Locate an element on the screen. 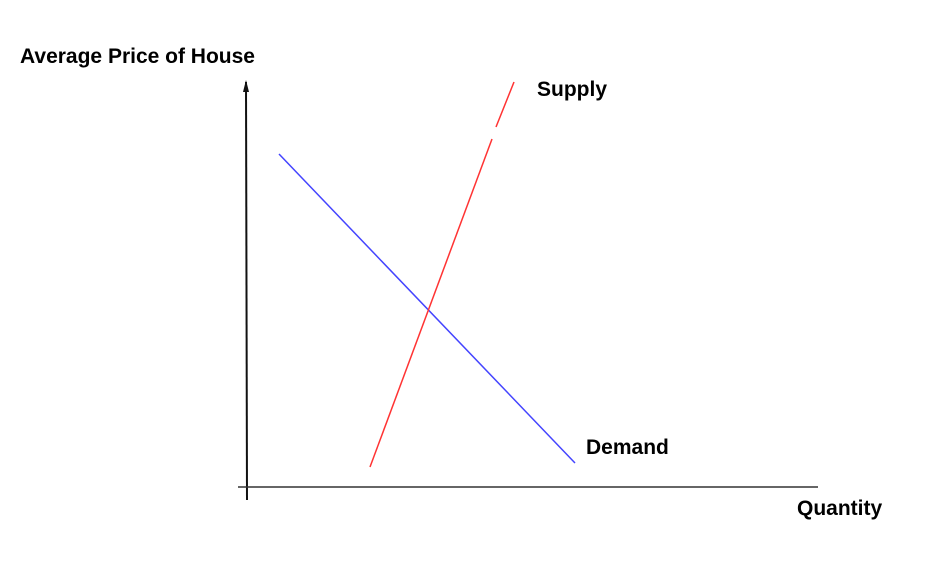 Image resolution: width=926 pixels, height=572 pixels. demand-label: Demand is located at coordinates (627, 447).